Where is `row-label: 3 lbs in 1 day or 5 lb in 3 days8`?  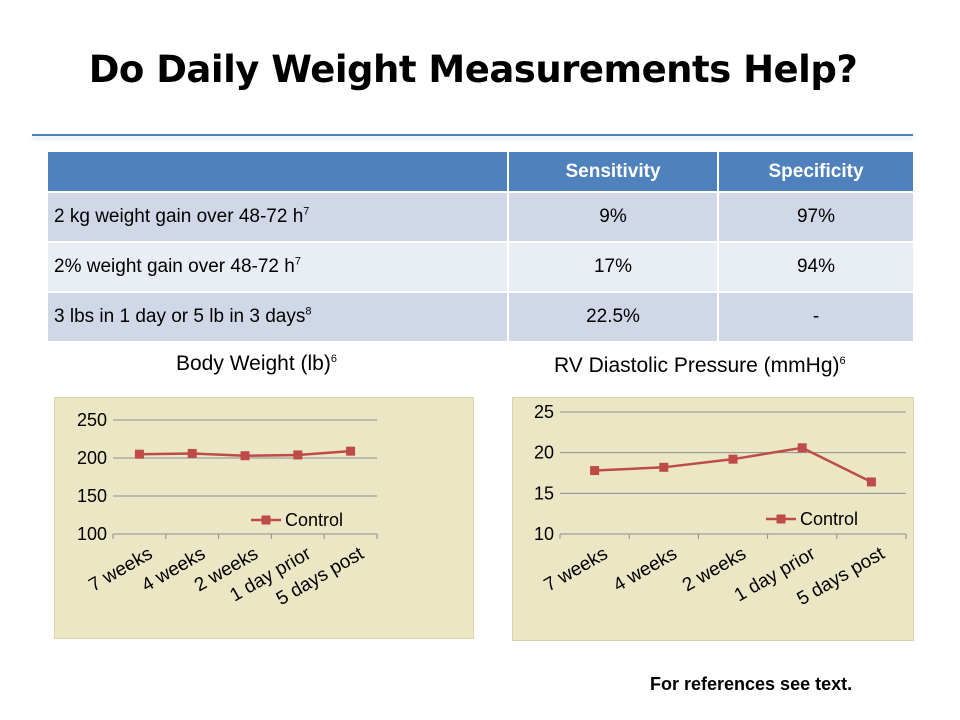 row-label: 3 lbs in 1 day or 5 lb in 3 days8 is located at coordinates (278, 316).